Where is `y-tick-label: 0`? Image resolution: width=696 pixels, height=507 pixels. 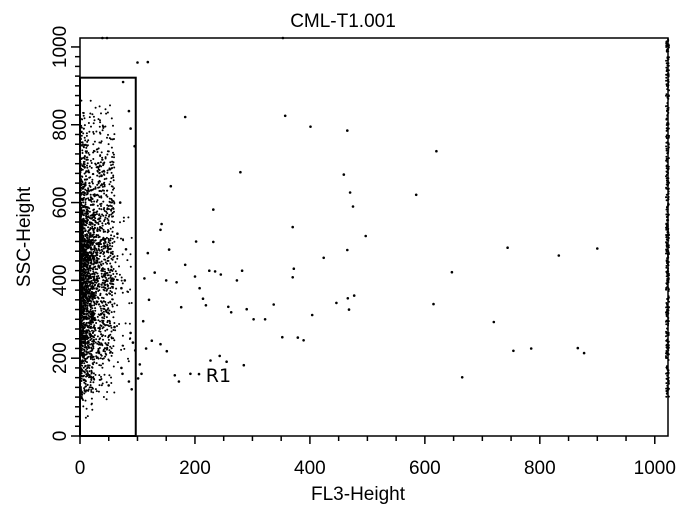 y-tick-label: 0 is located at coordinates (60, 436).